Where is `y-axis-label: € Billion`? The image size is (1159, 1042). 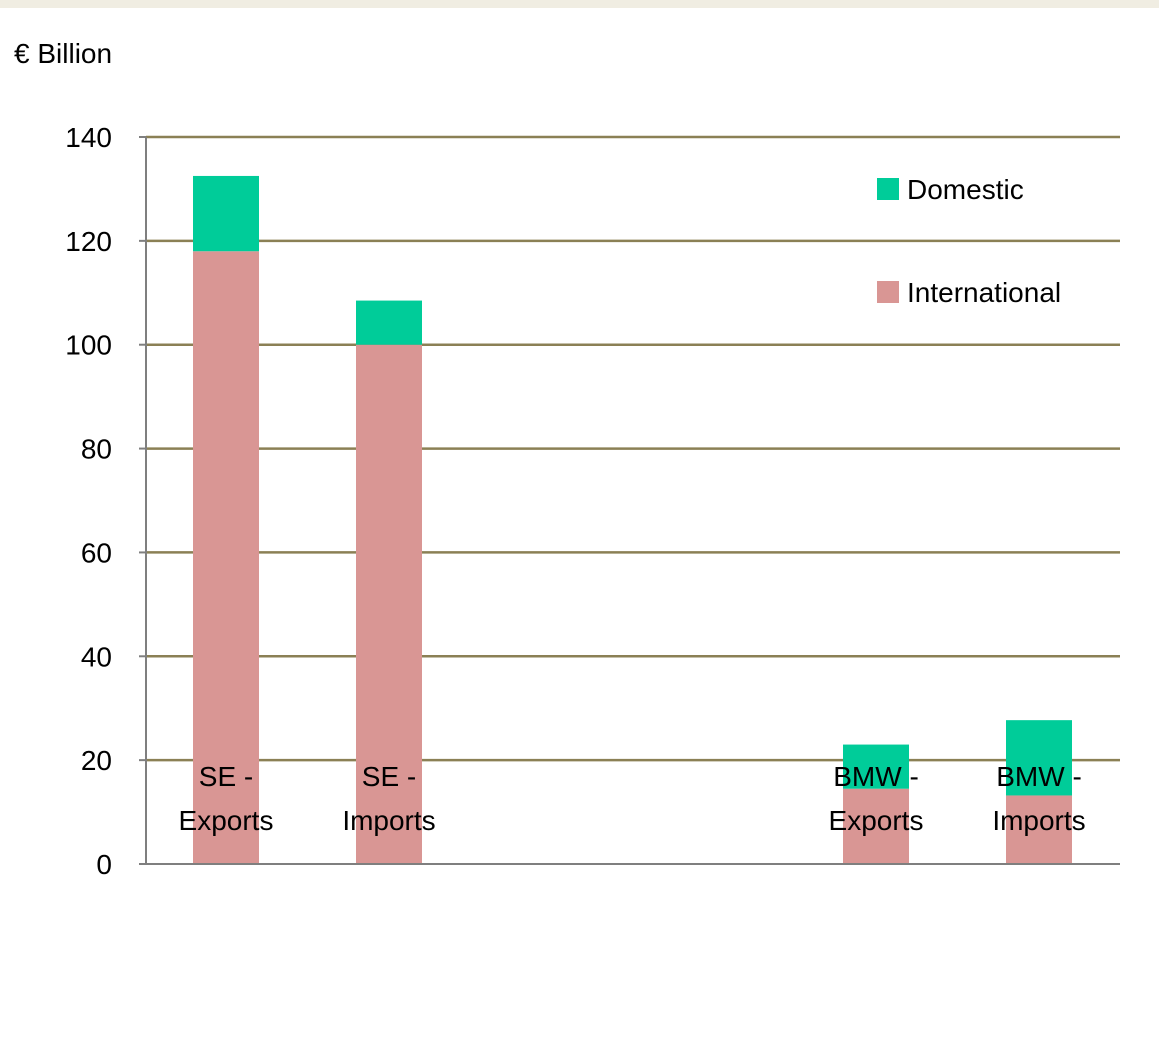
y-axis-label: € Billion is located at coordinates (63, 53).